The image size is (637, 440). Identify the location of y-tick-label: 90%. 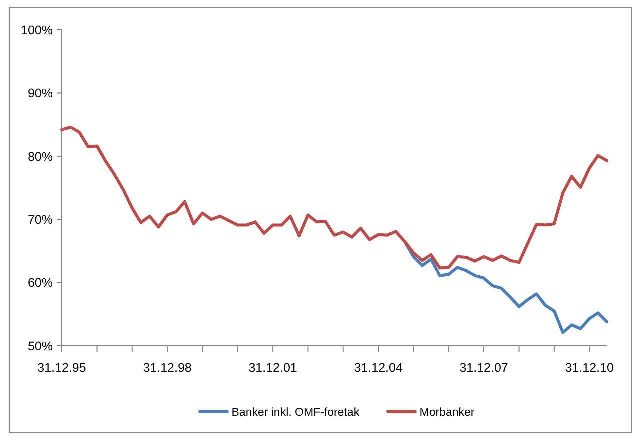
(40, 93).